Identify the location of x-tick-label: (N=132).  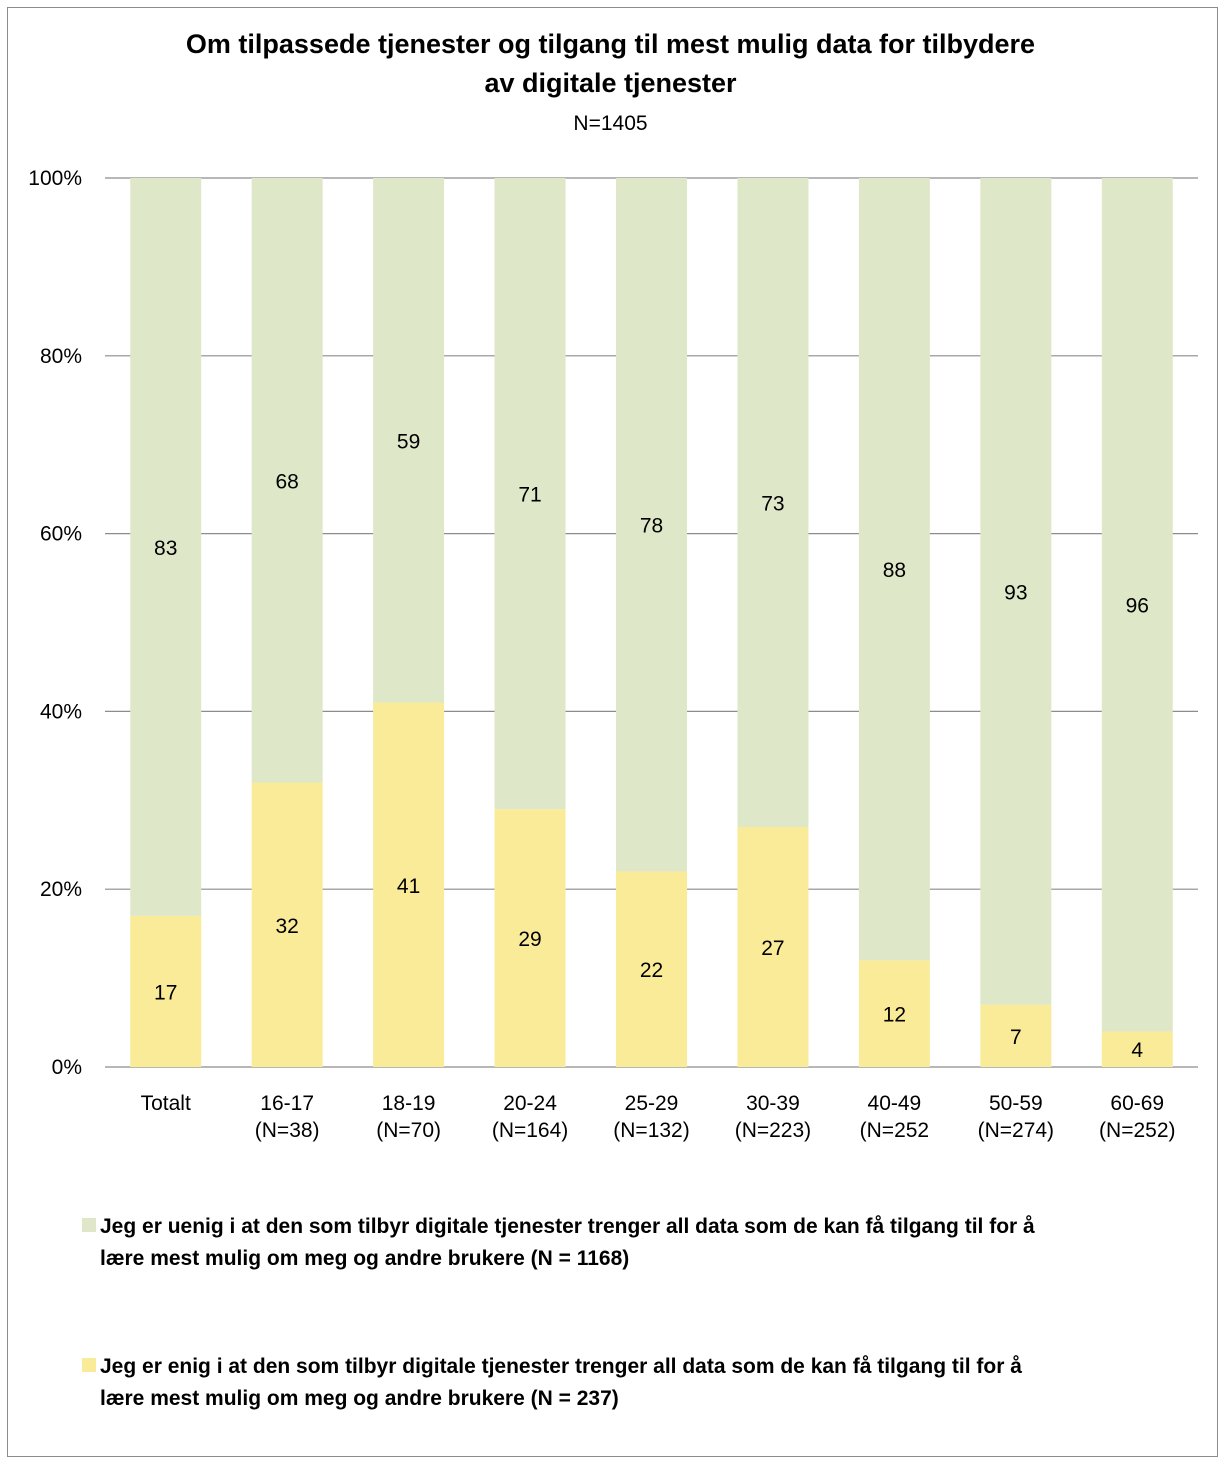
(651, 1130).